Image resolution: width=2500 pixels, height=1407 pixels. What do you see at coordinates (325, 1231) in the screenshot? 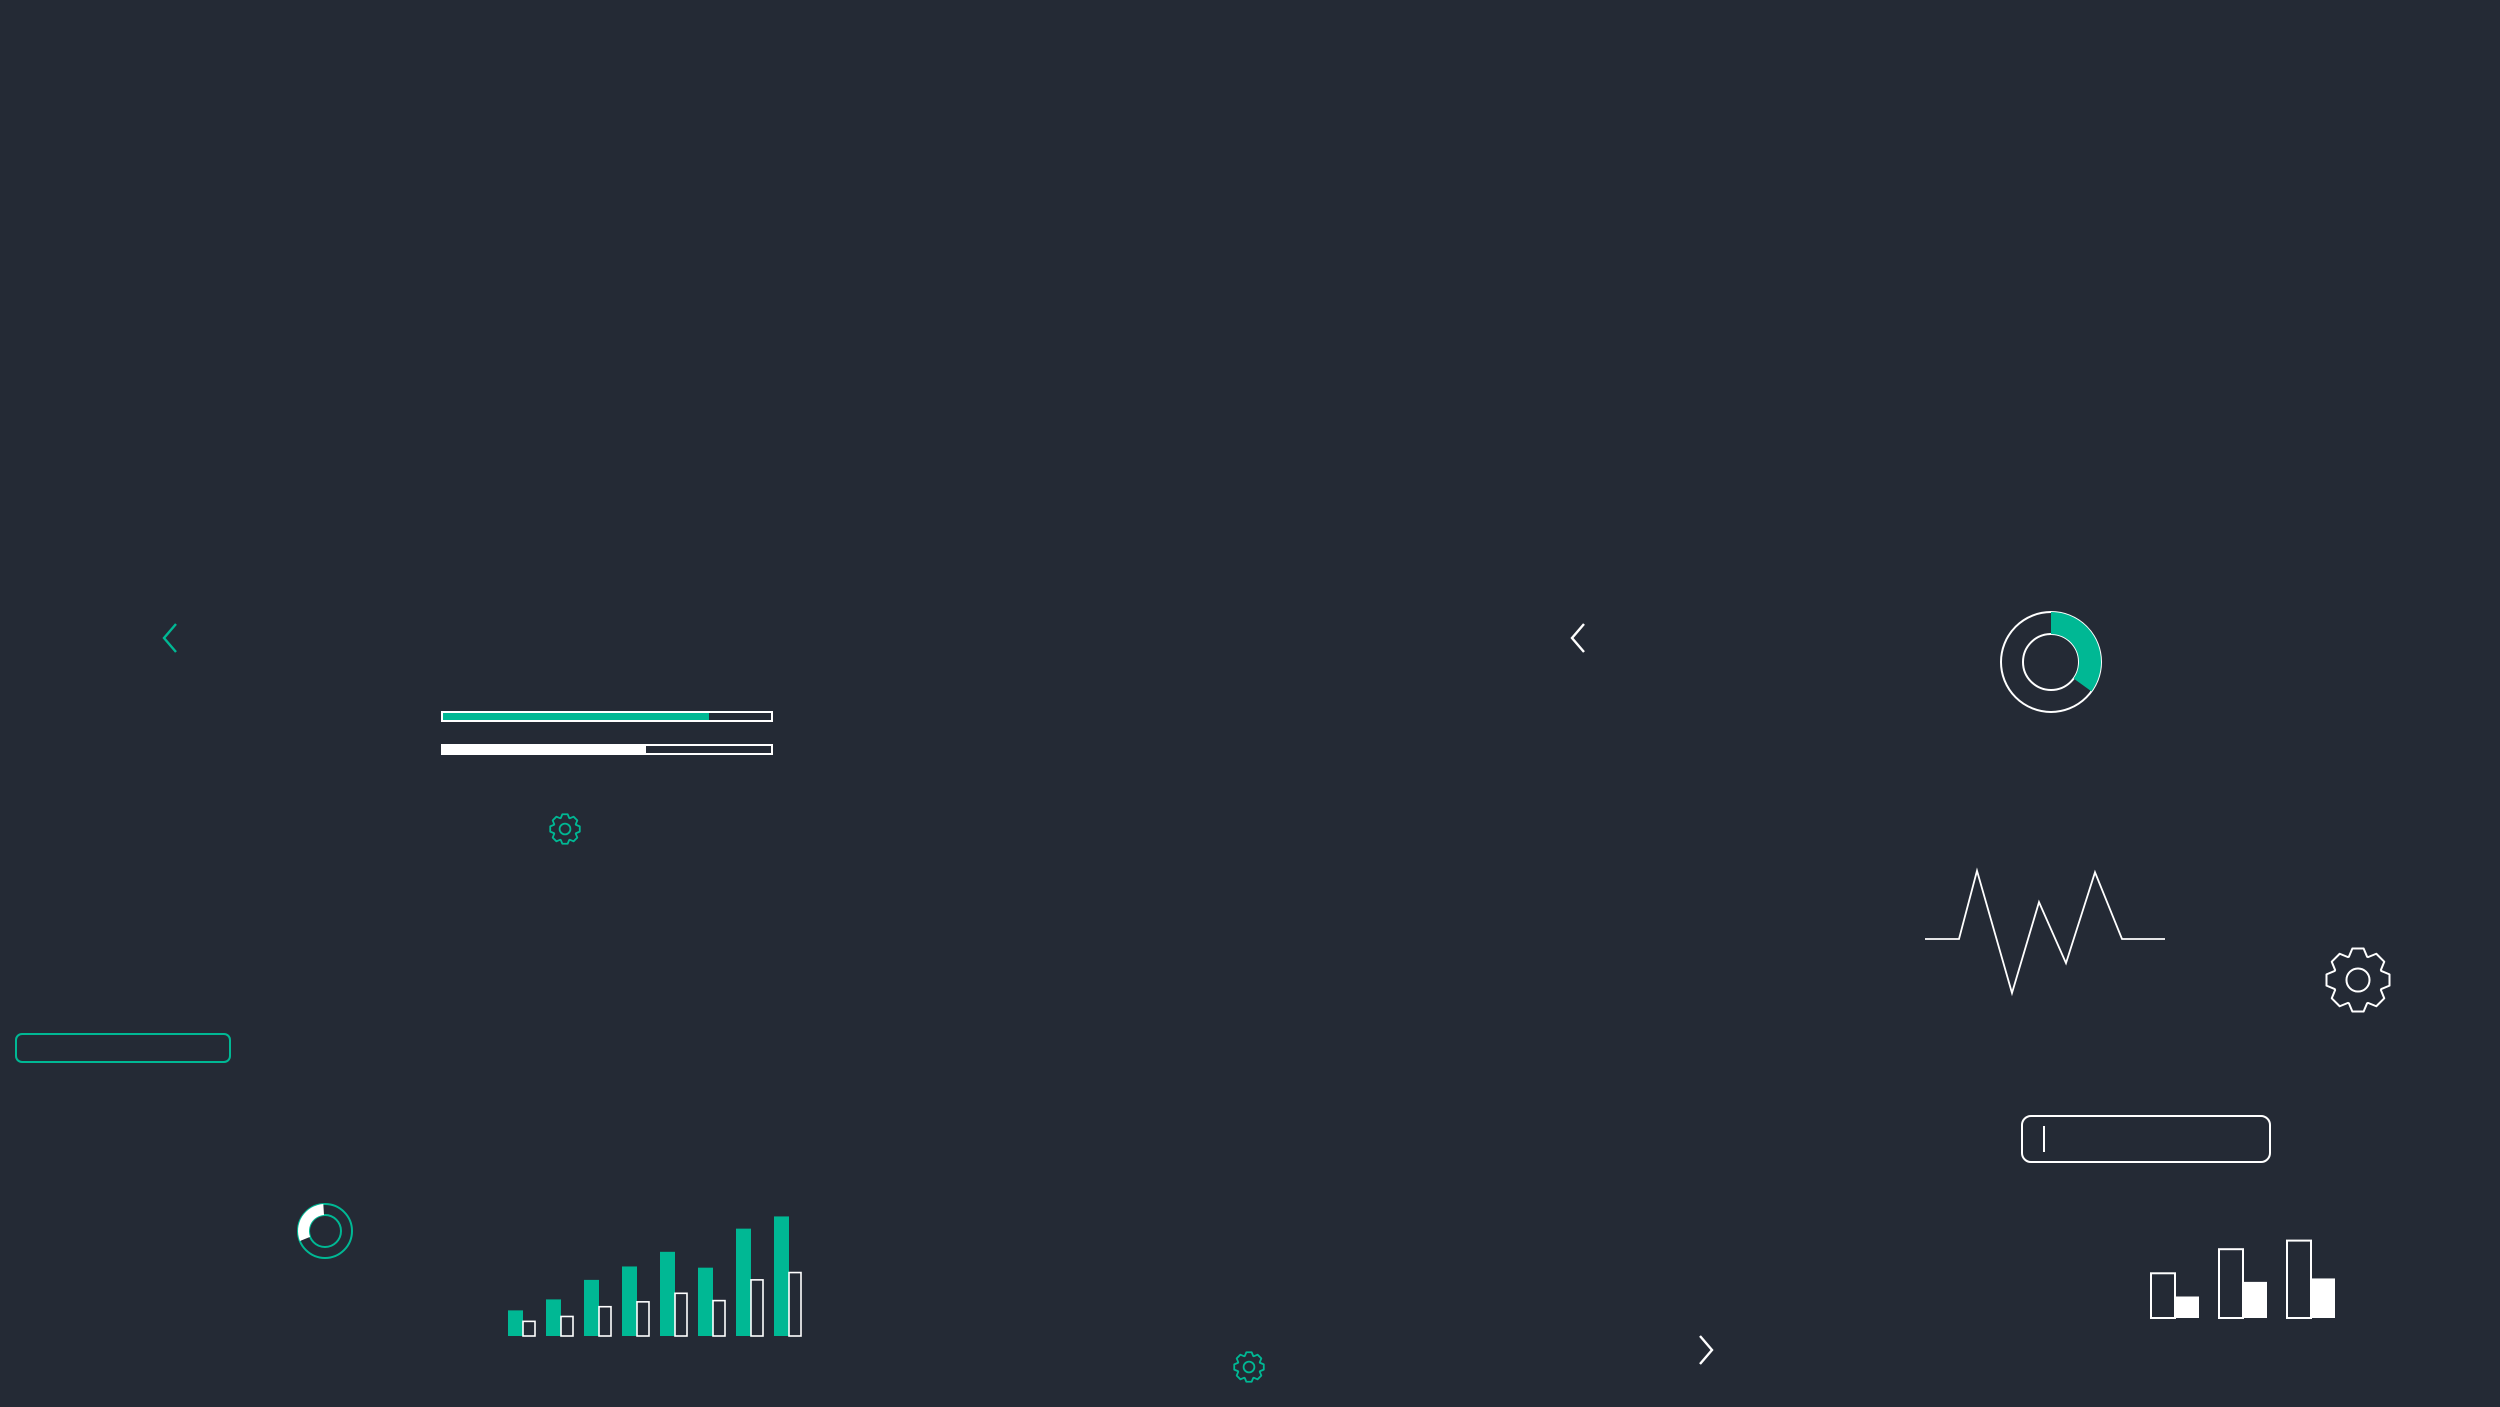
I see `donut-small` at bounding box center [325, 1231].